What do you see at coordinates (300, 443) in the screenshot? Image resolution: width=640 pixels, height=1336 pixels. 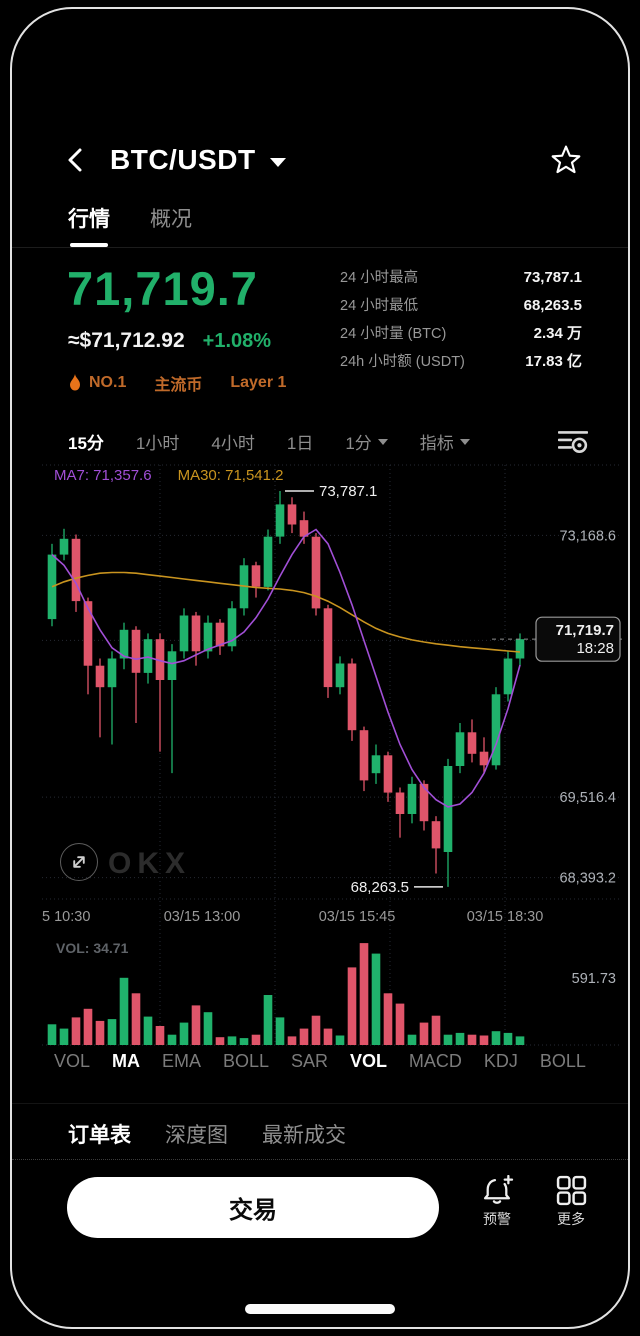 I see `tf-1d: 1日` at bounding box center [300, 443].